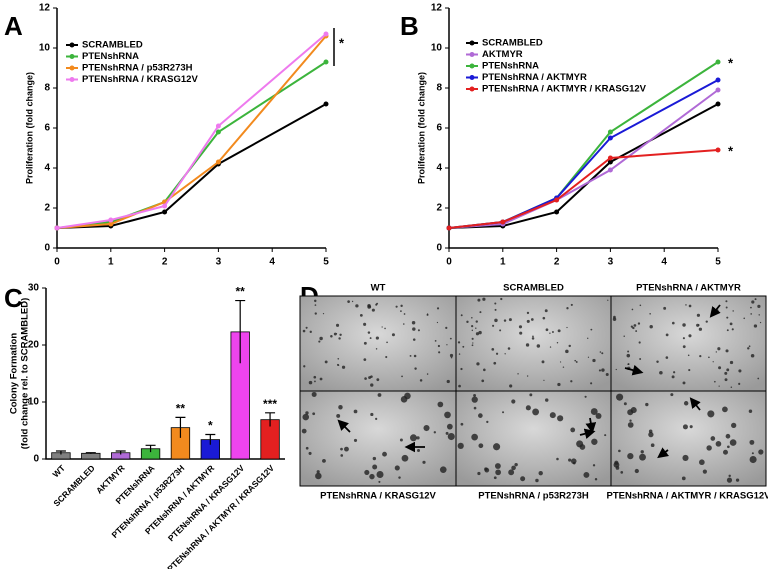 This screenshot has width=768, height=569. I want to click on x-tick-label: PTENshRNA / AKTMYR / KRASG12V, so click(220, 516).